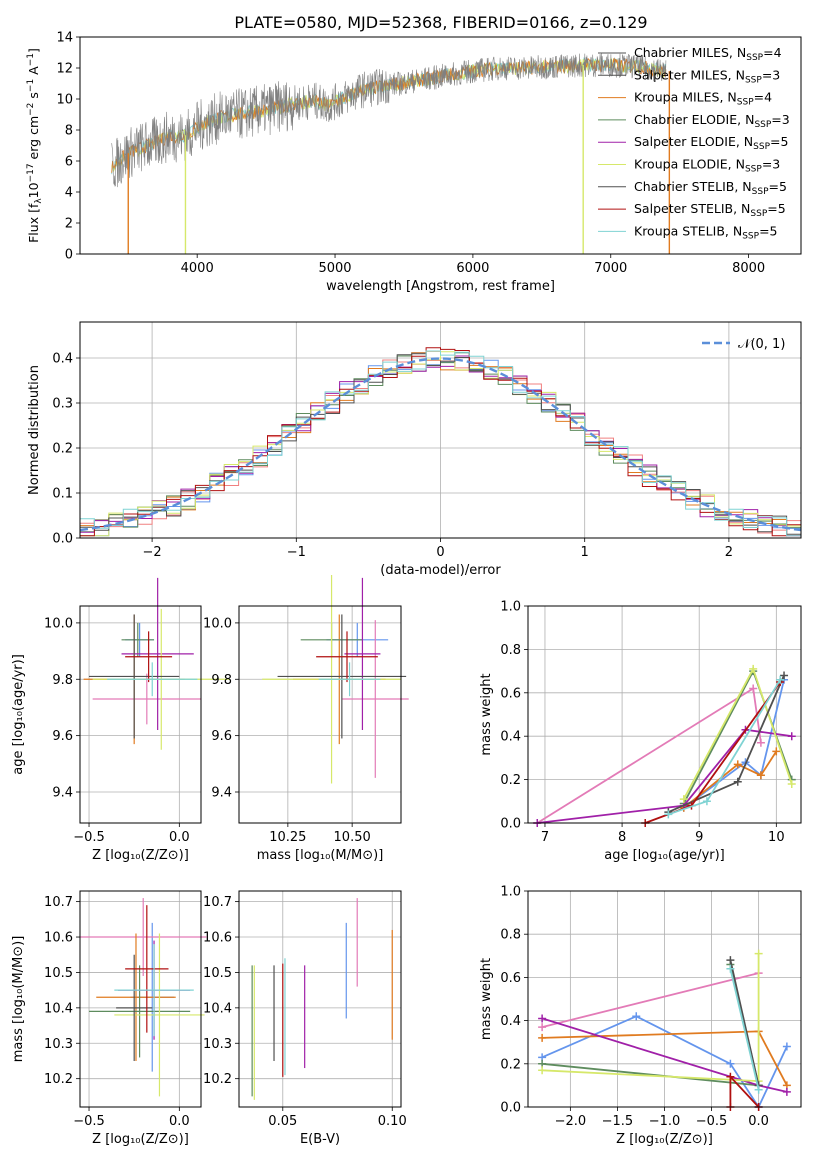 The image size is (819, 1170). Describe the element at coordinates (18, 999) in the screenshot. I see `y-axis-label: mass [log₁₀(M/M⊙)]` at that location.